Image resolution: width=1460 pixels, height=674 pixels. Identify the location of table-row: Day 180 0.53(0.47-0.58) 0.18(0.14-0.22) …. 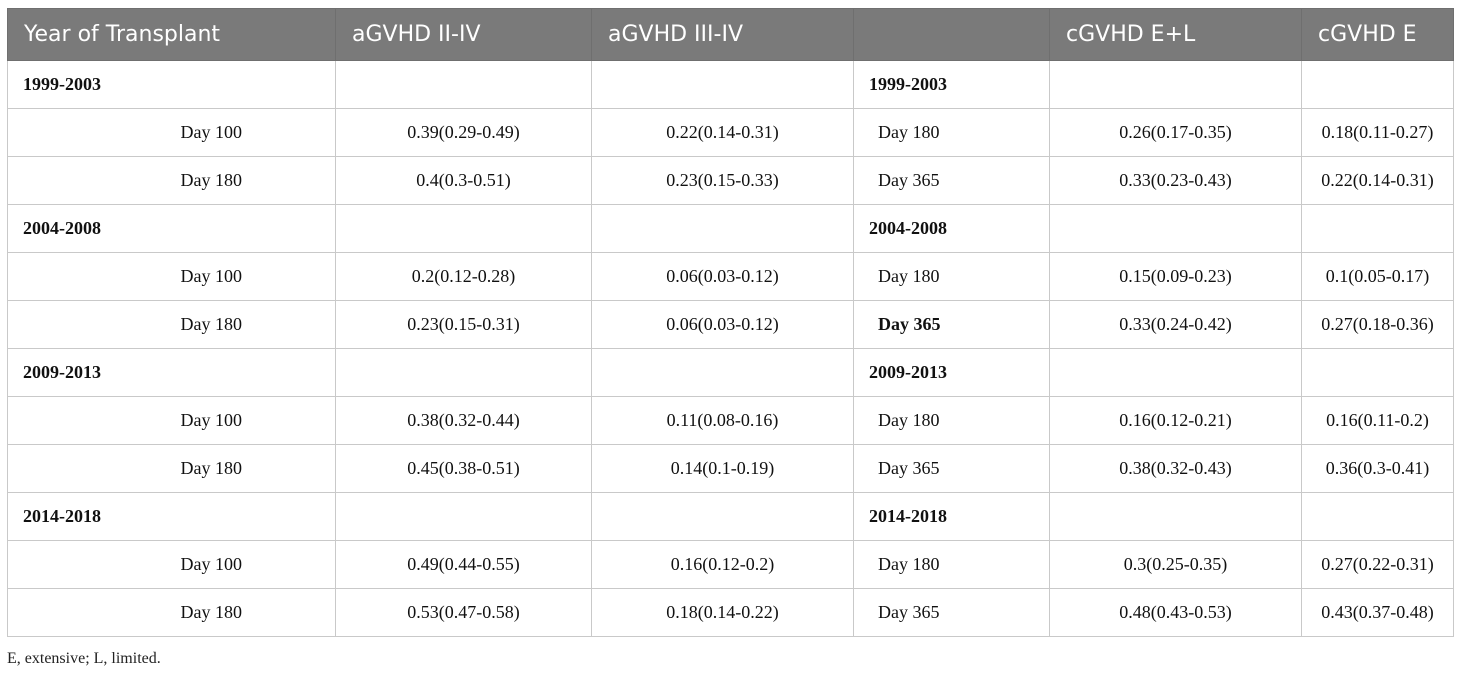
(730, 612).